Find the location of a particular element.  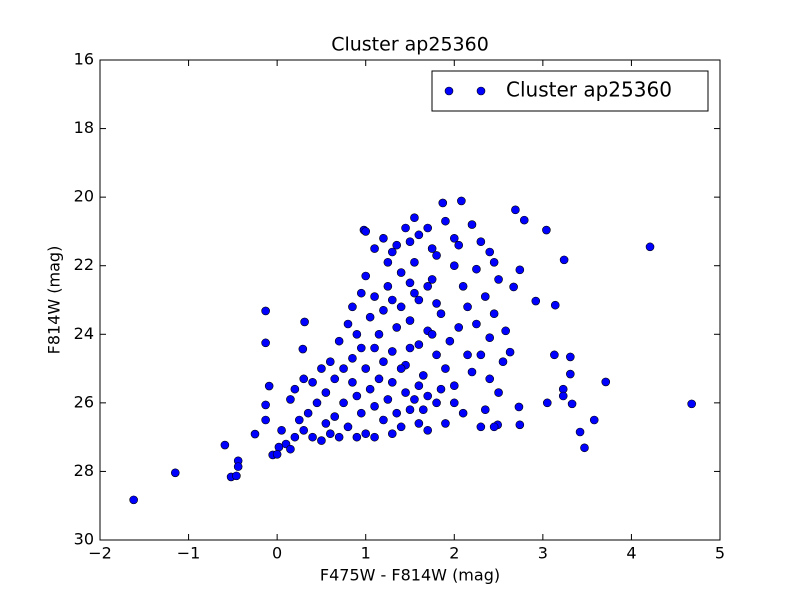

y-tick-label: 28 is located at coordinates (84, 470).